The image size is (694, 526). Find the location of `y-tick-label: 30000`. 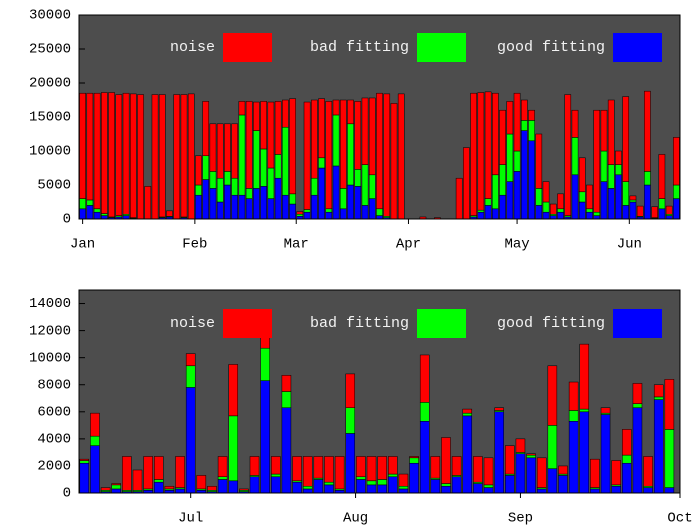

y-tick-label: 30000 is located at coordinates (50, 16).